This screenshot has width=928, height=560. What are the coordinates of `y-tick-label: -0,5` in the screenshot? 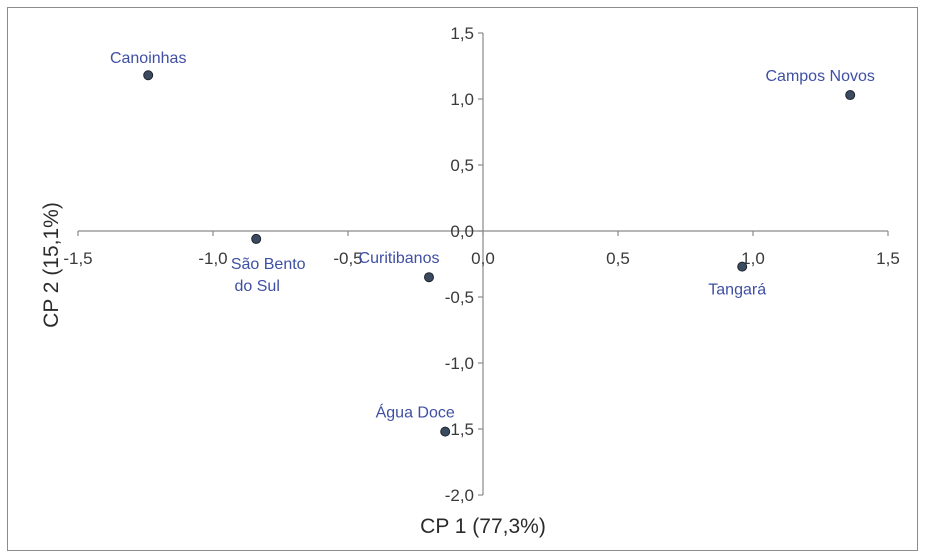 It's located at (459, 297).